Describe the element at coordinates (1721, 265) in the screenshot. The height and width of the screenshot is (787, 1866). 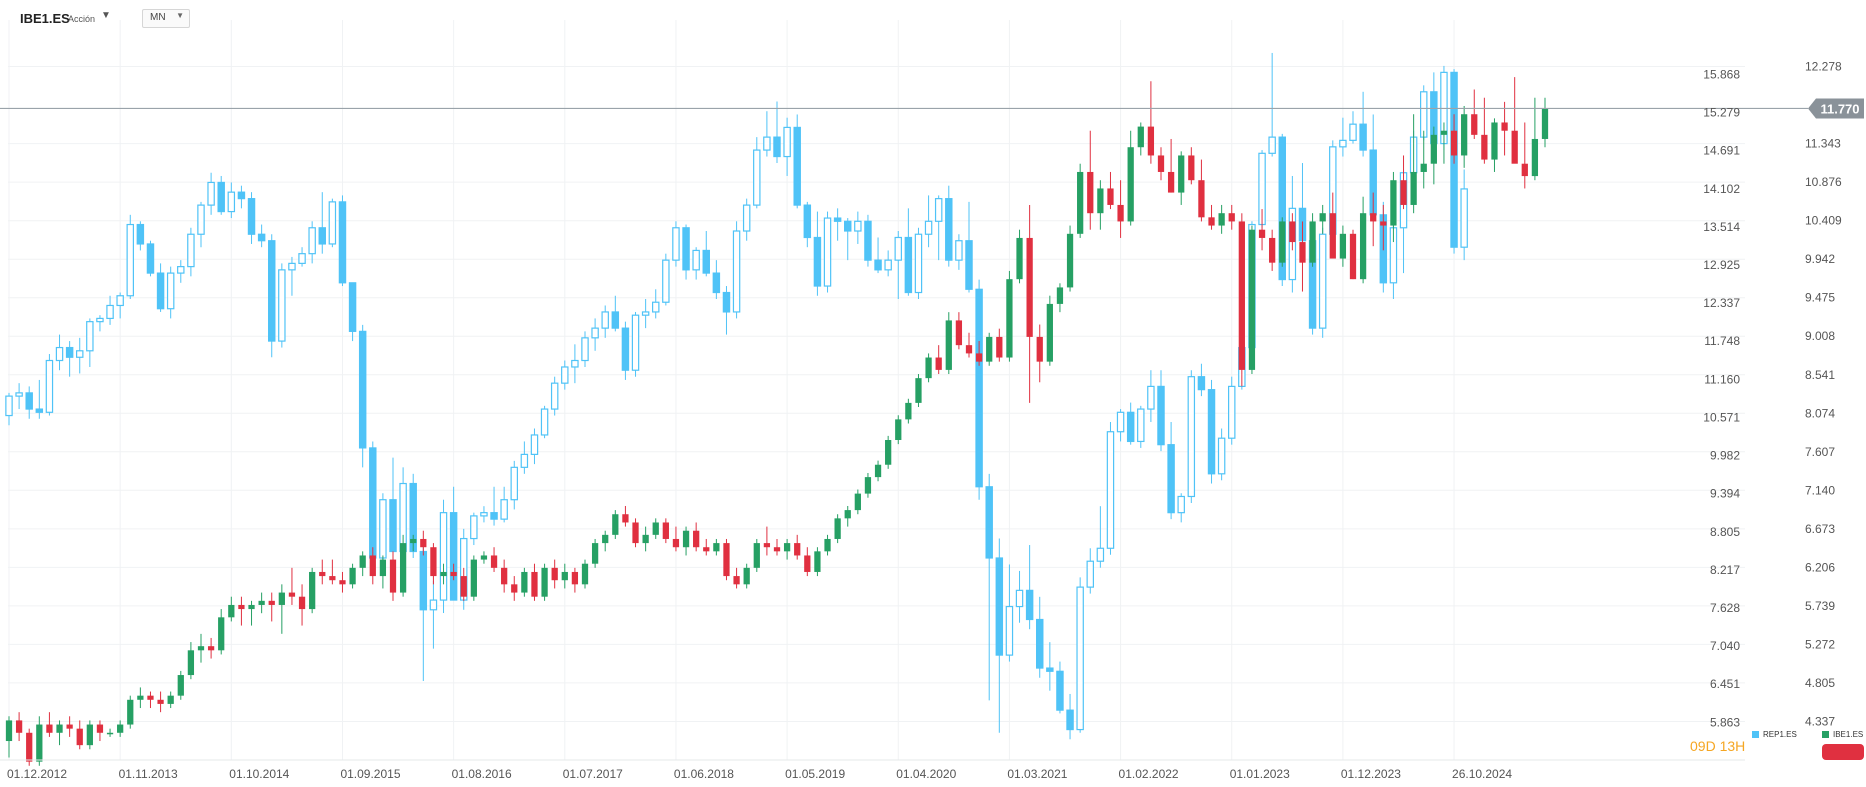
I see `left-axis-tick-label: 12.925` at that location.